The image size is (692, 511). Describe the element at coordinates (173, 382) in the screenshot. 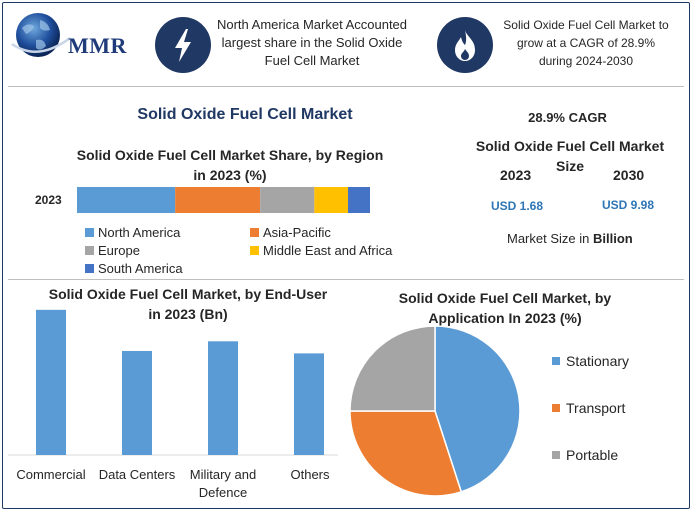

I see `end-user-bar-chart` at that location.